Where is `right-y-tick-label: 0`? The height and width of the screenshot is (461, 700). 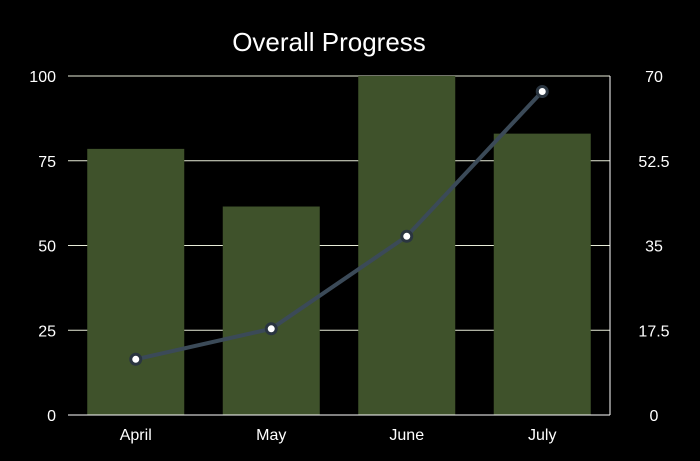
right-y-tick-label: 0 is located at coordinates (654, 416).